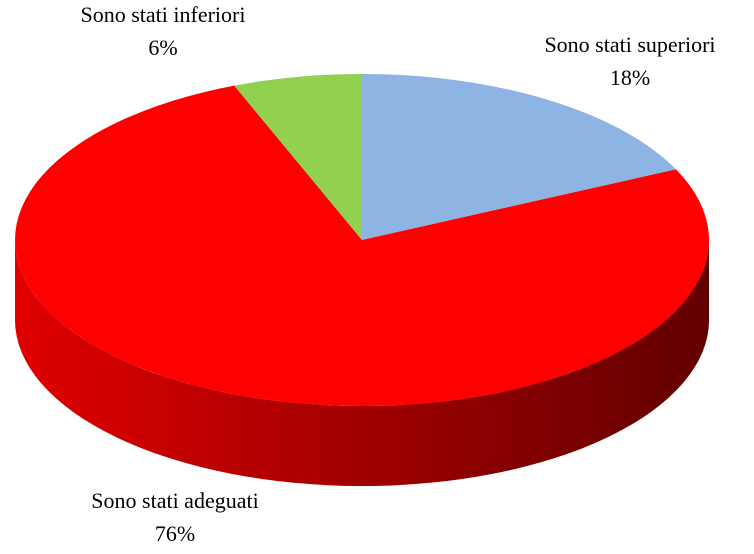 The width and height of the screenshot is (754, 554). What do you see at coordinates (162, 47) in the screenshot?
I see `slice-value-label: 6%` at bounding box center [162, 47].